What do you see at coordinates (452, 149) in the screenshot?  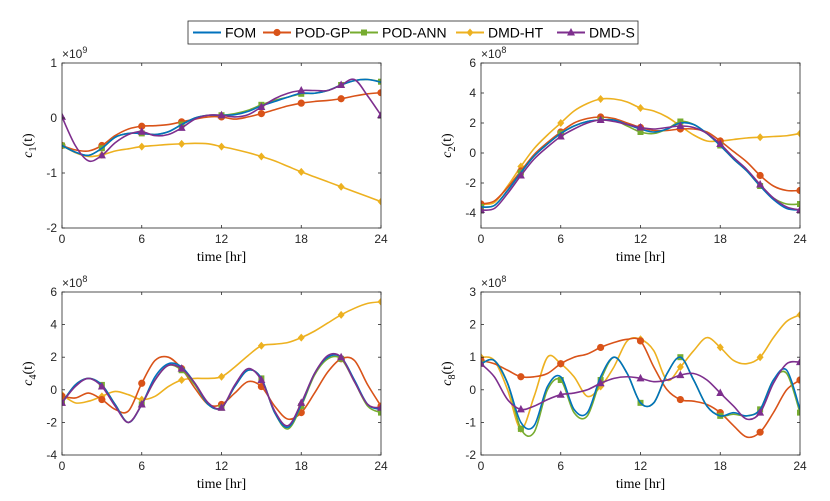 I see `y-label-sub: 2` at bounding box center [452, 149].